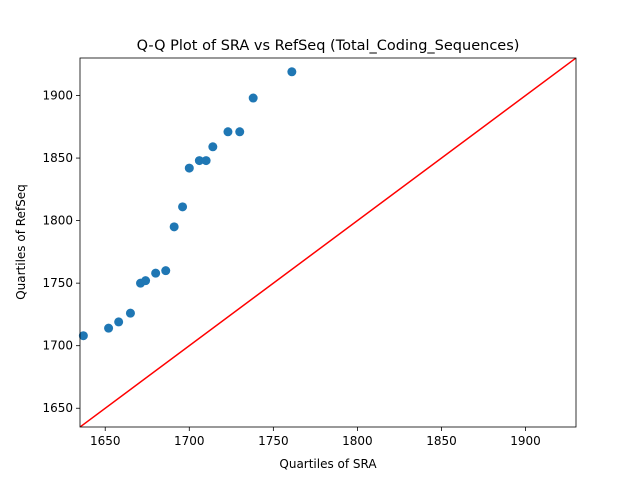 This screenshot has width=640, height=480. I want to click on y-tick-label: 1750, so click(57, 283).